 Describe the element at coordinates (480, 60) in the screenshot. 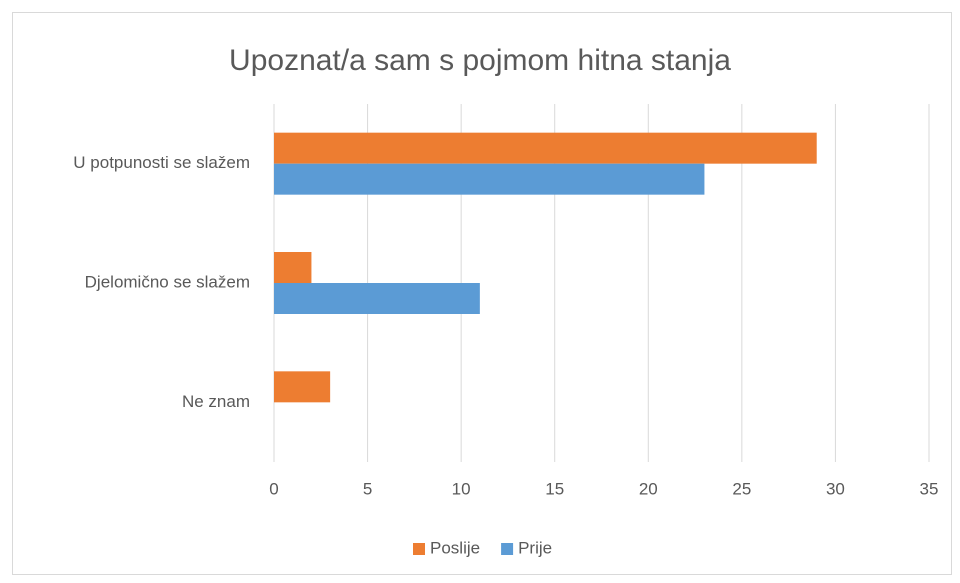

I see `chart-title: Upoznat/a sam s pojmom hitna stanja` at that location.